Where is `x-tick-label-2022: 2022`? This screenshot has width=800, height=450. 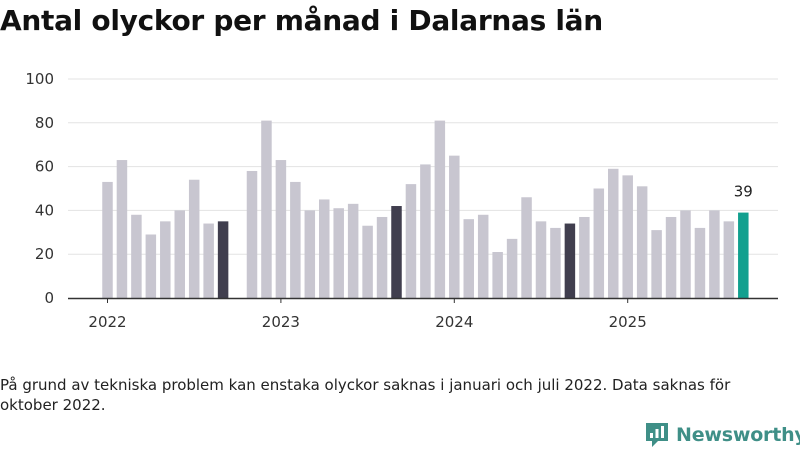
x-tick-label-2022: 2022 is located at coordinates (107, 322).